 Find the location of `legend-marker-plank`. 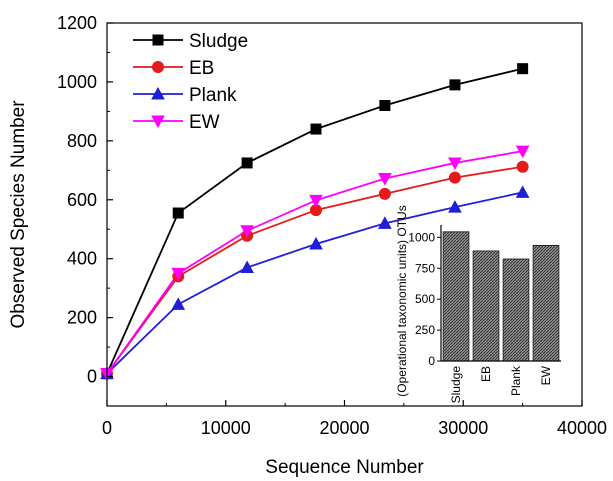

legend-marker-plank is located at coordinates (158, 93).